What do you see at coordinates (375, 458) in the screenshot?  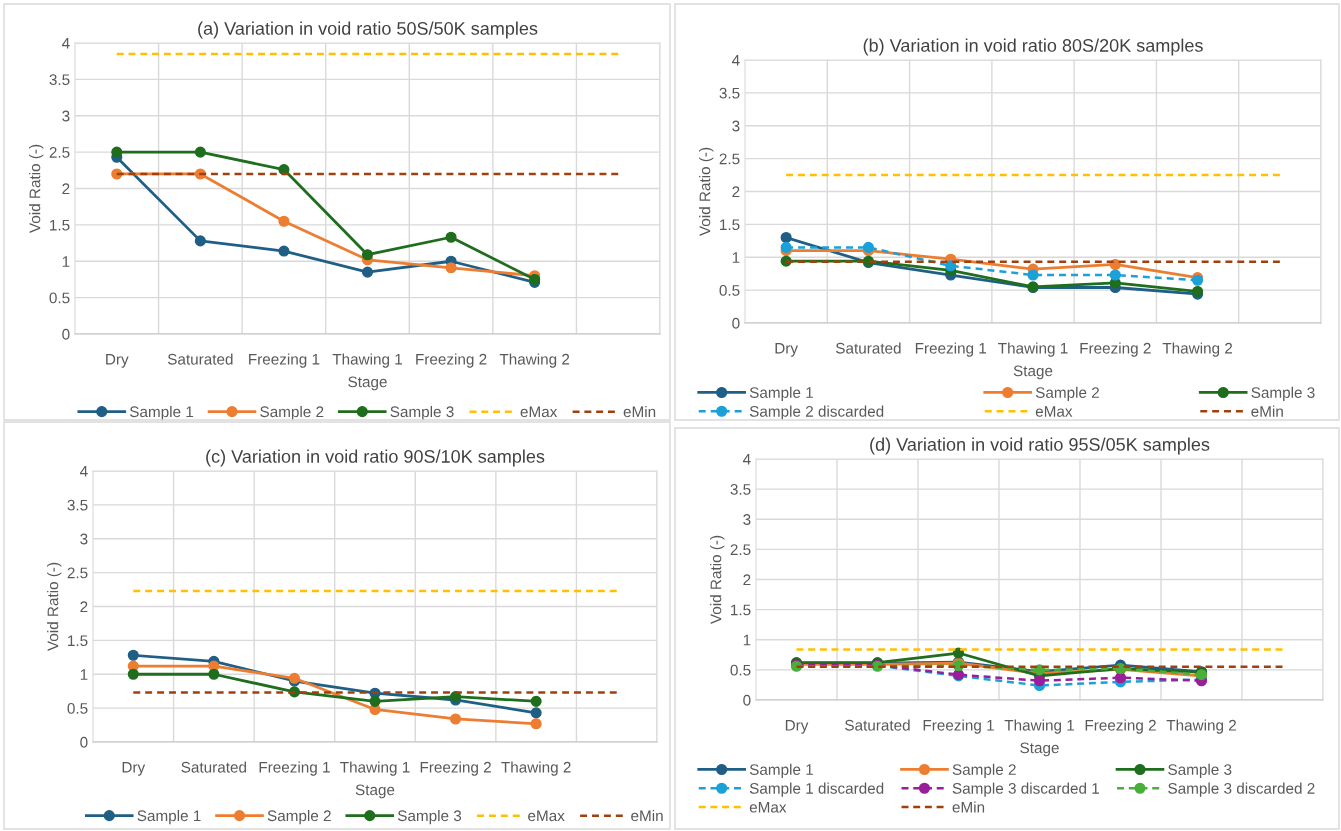 I see `chart-title: (c) Variation in void ratio 90S/10K samples` at bounding box center [375, 458].